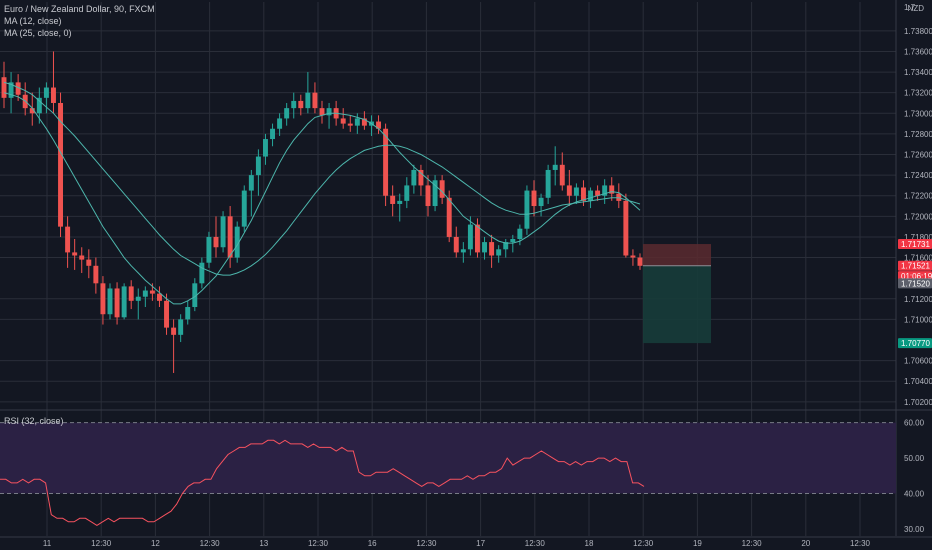 This screenshot has height=550, width=932. I want to click on price-axis-label: 1.70600, so click(918, 361).